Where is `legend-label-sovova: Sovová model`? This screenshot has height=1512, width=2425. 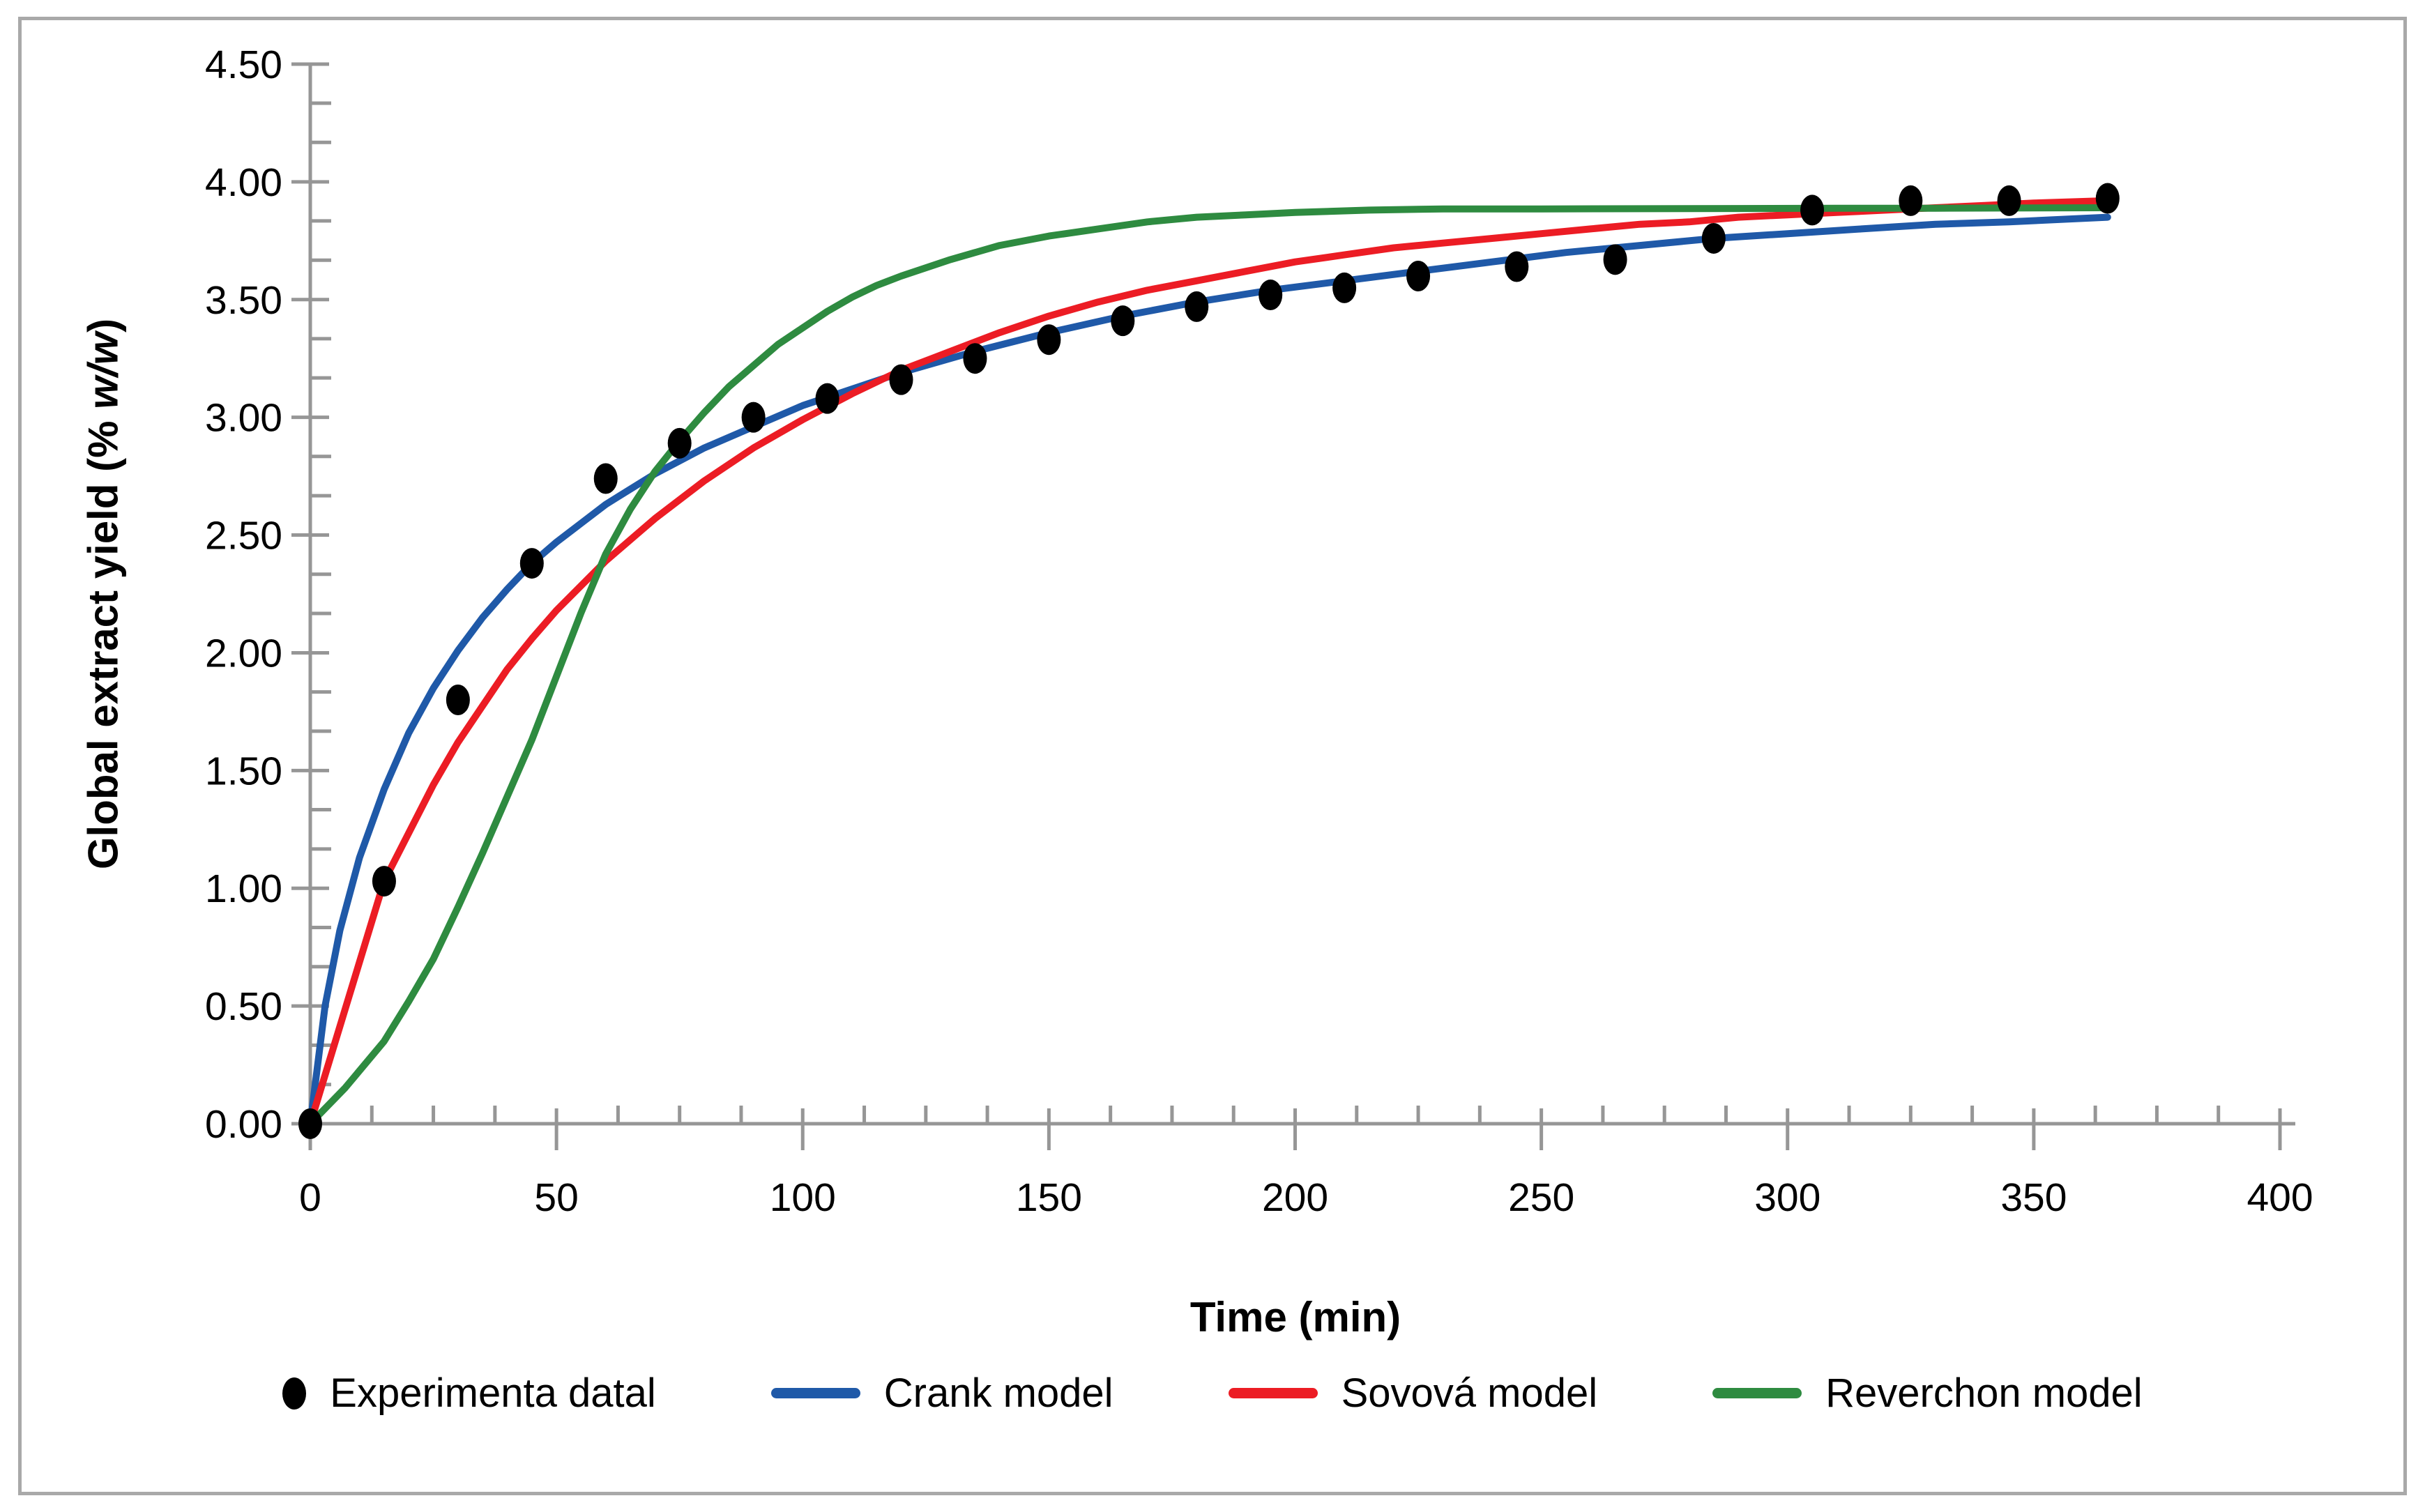
legend-label-sovova: Sovová model is located at coordinates (1469, 1393).